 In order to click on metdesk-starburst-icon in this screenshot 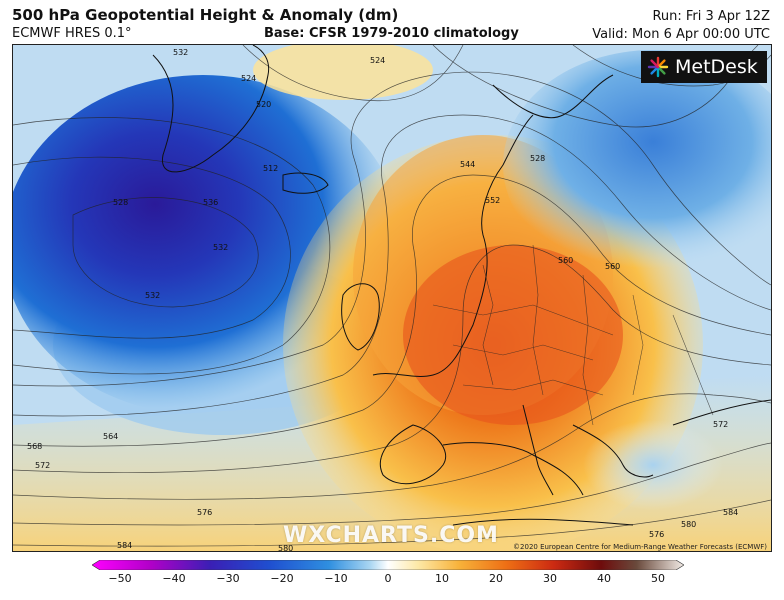, I will do `click(658, 67)`.